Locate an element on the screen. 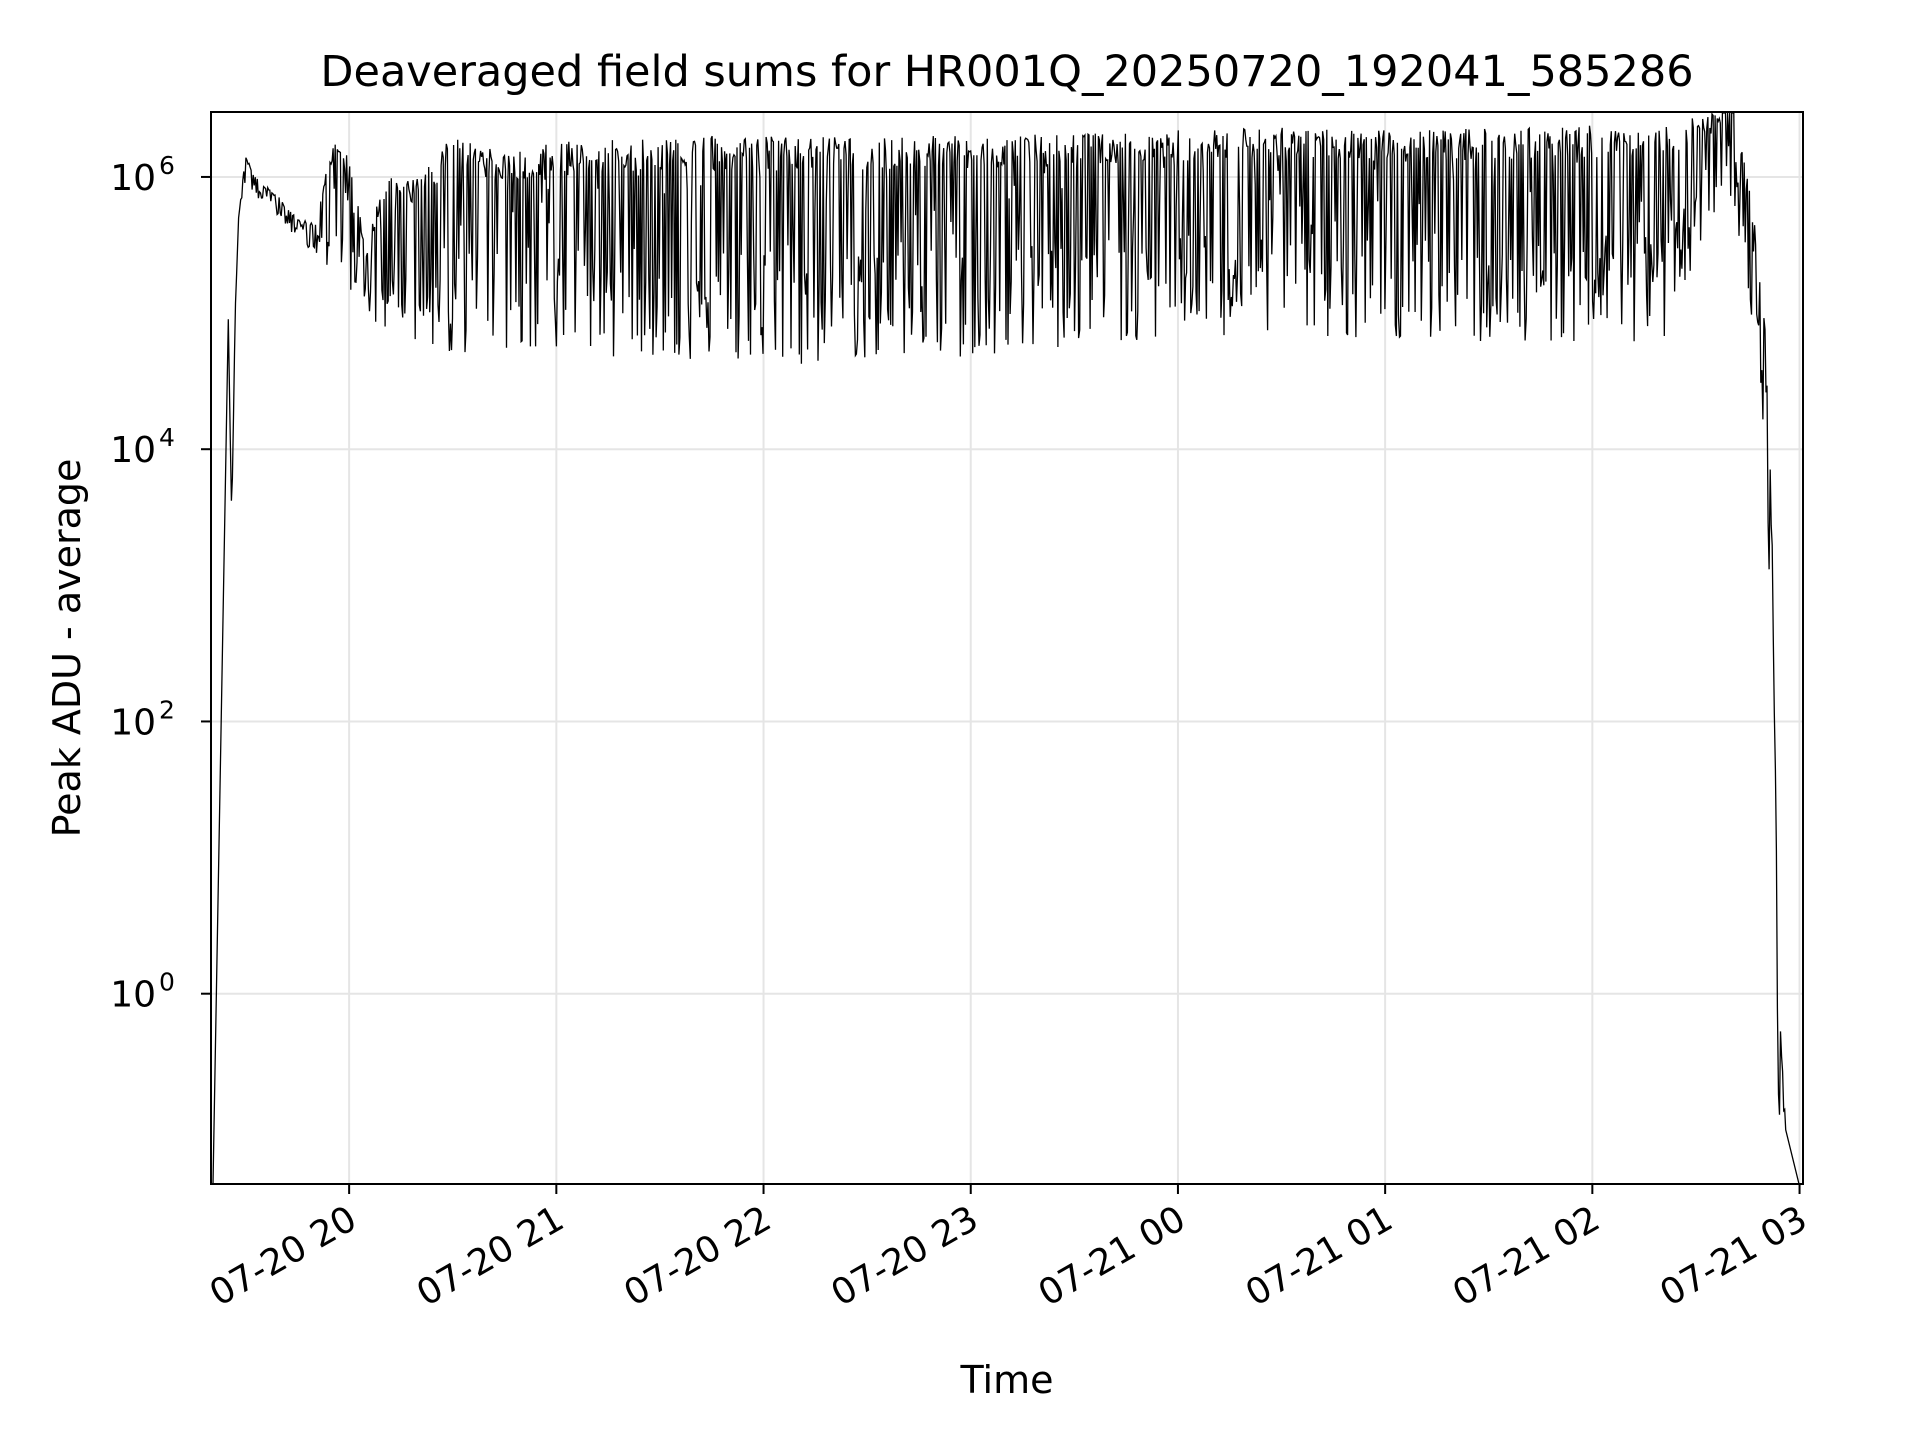  y-tick-exponent: 4 is located at coordinates (167, 437).